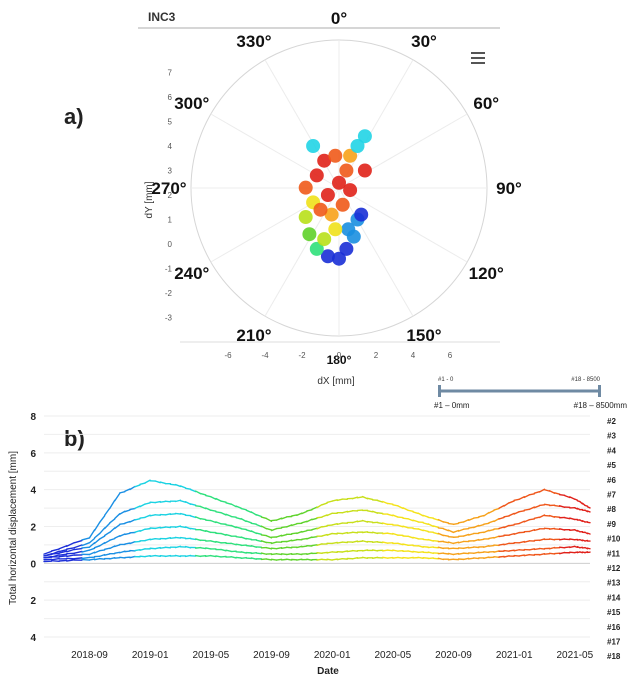 This screenshot has width=628, height=679. What do you see at coordinates (253, 41) in the screenshot?
I see `polar-angle-label: 330°` at bounding box center [253, 41].